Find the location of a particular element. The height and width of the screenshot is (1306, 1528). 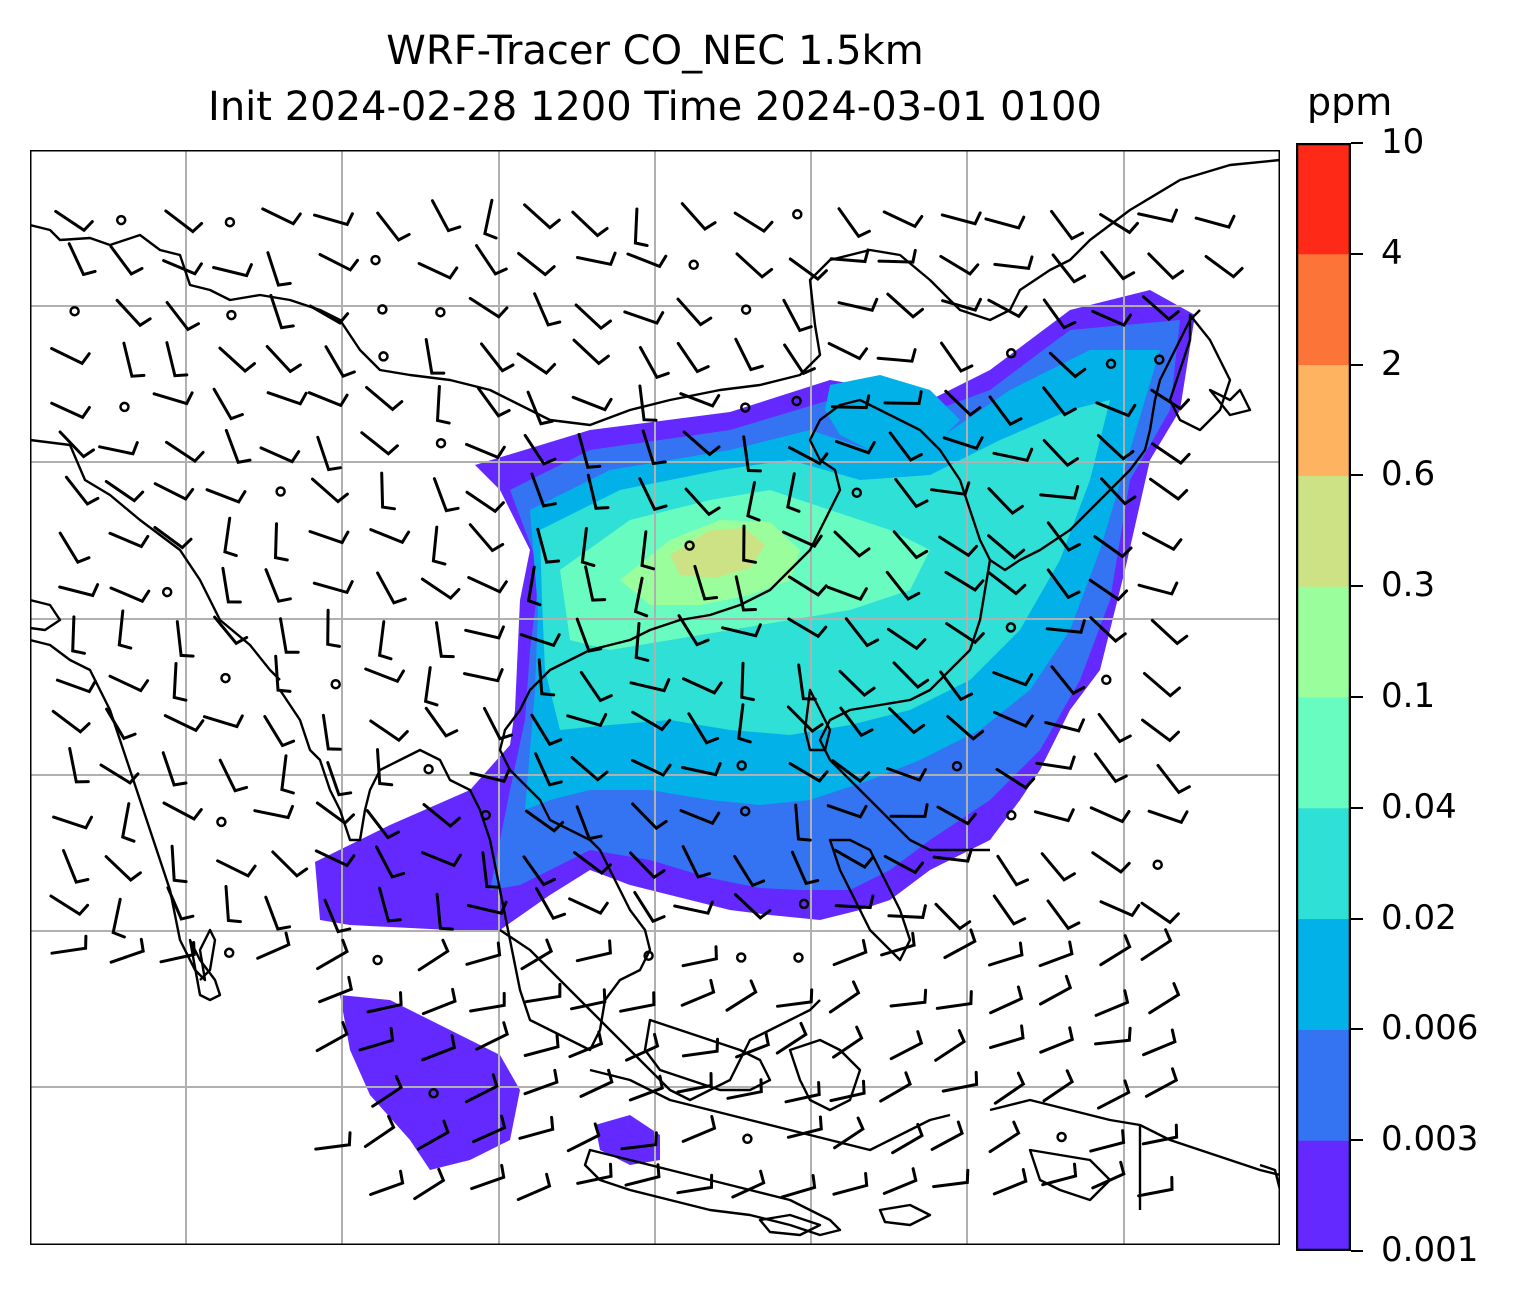

colorbar-unit: ppm is located at coordinates (1350, 102).